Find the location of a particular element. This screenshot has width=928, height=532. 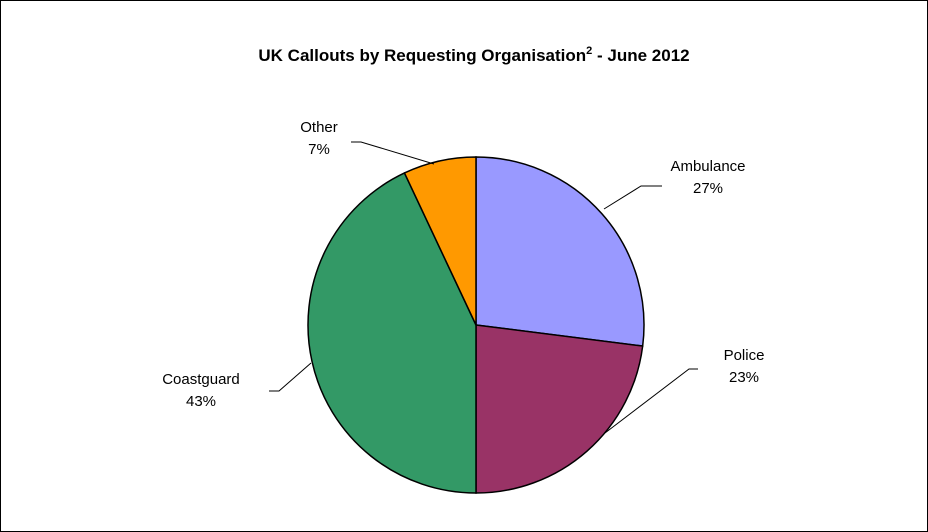

slice-label-ambulance: Ambulance is located at coordinates (707, 166).